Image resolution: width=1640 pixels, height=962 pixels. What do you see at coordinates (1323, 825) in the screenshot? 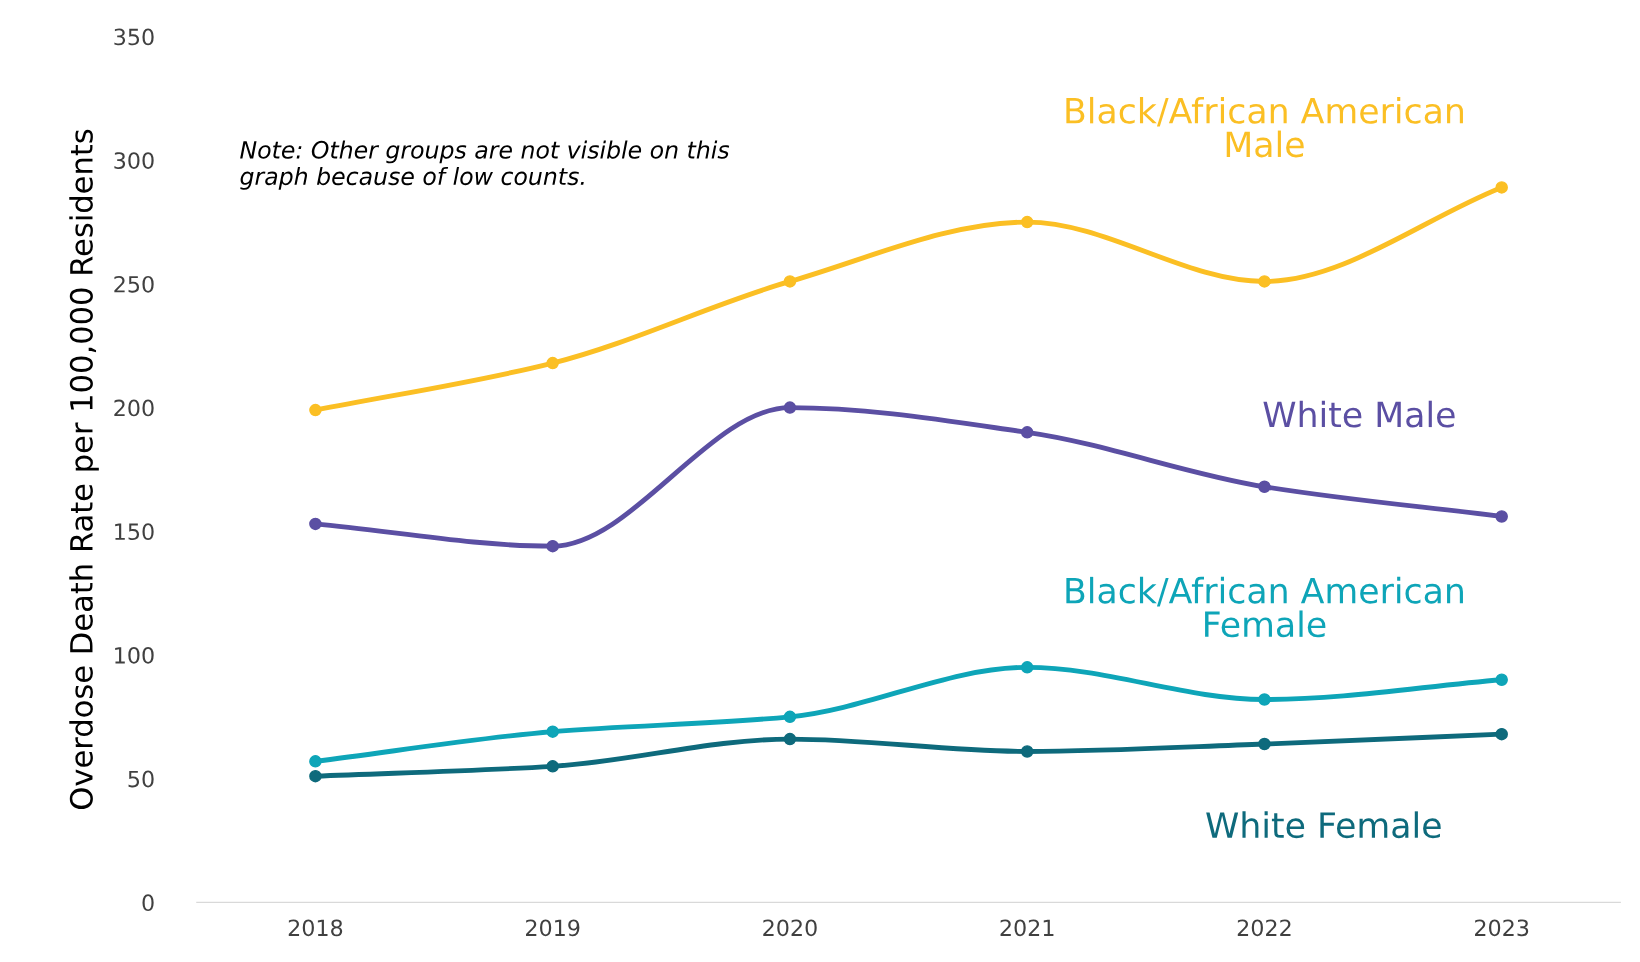
I see `series-label: White Female` at bounding box center [1323, 825].